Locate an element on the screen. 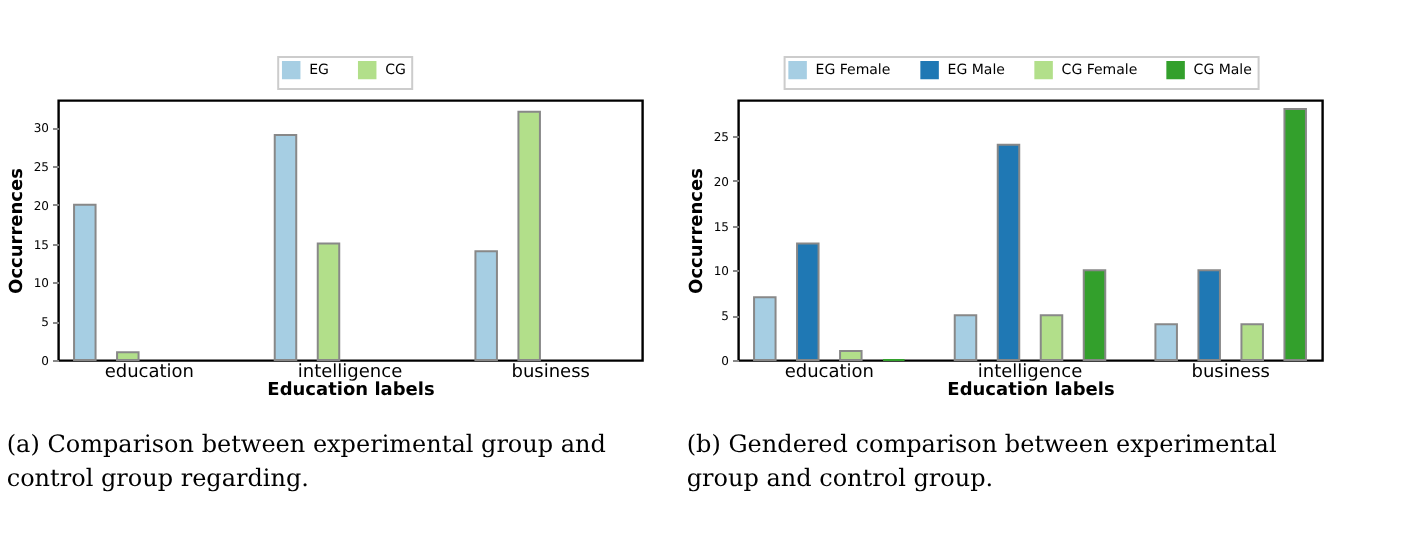  text: (a) Comparison between experimental group and control group regarding. is located at coordinates (306, 461).